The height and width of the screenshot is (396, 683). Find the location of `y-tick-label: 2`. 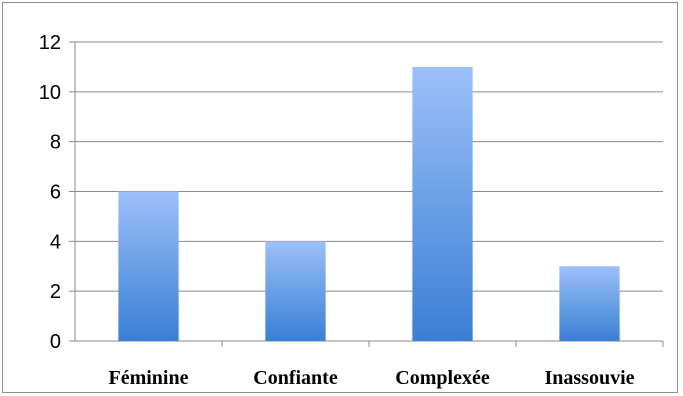

y-tick-label: 2 is located at coordinates (55, 292).